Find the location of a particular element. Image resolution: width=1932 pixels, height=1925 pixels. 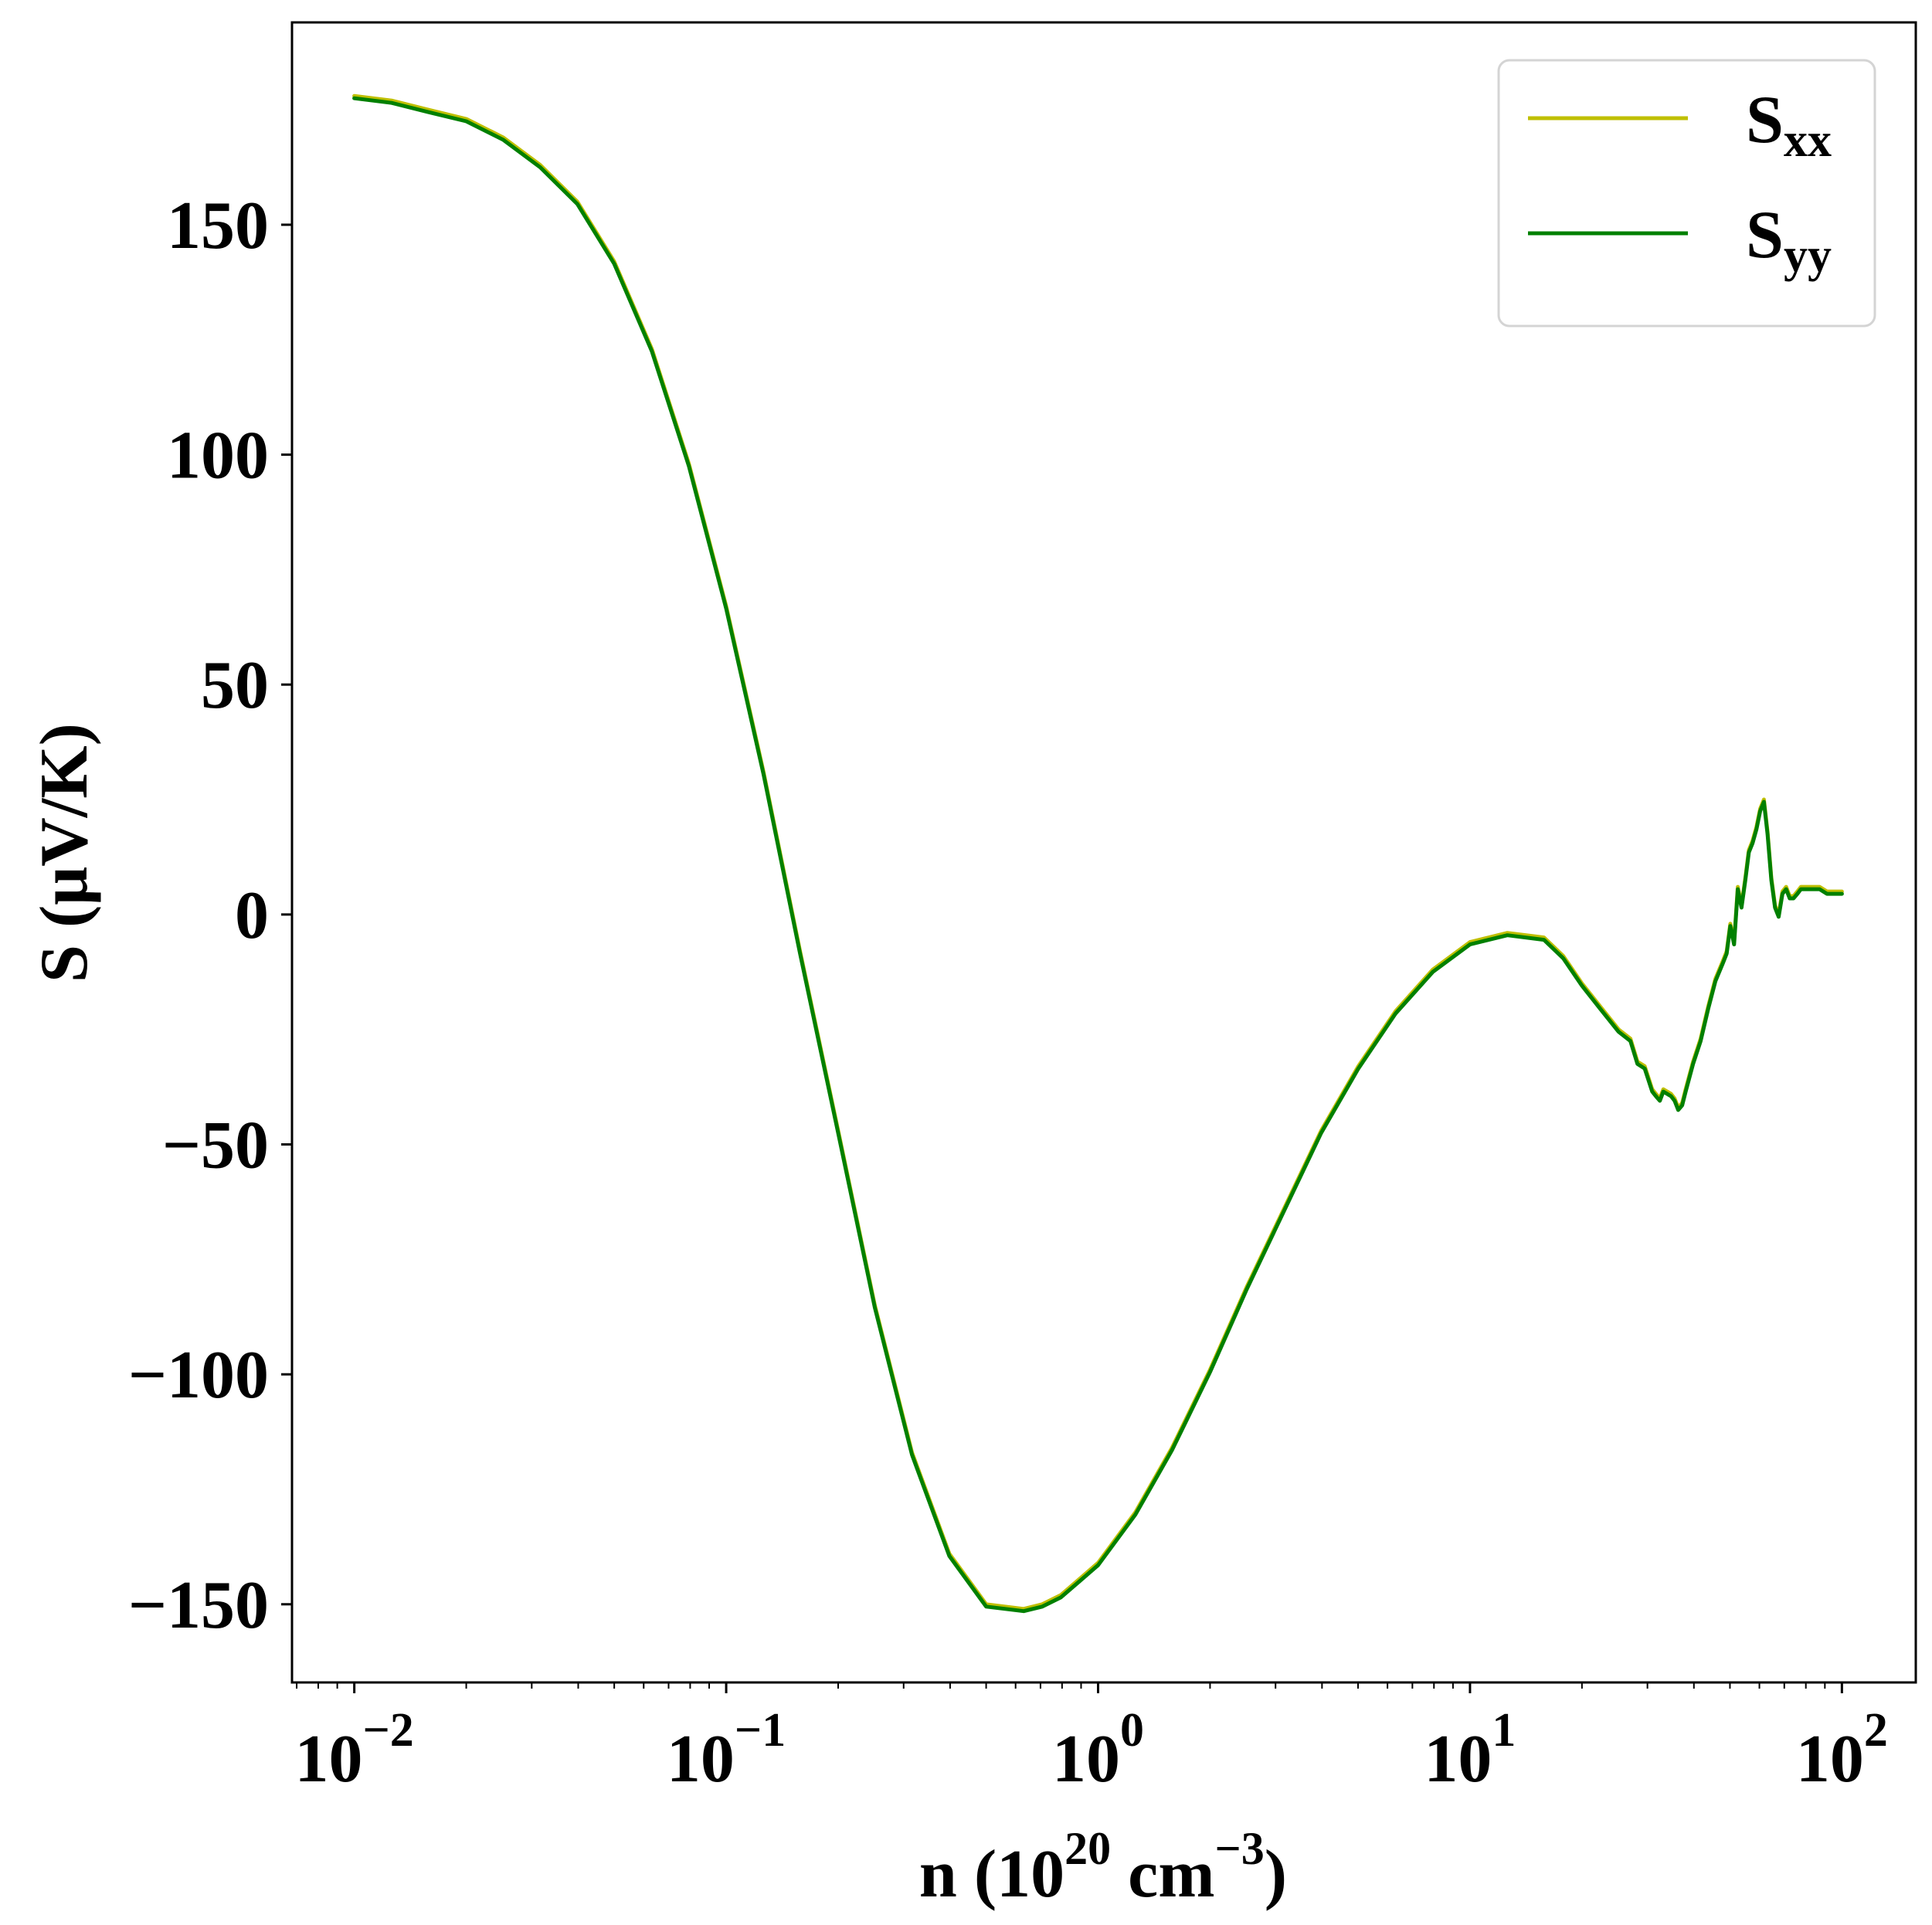

legend-frame is located at coordinates (1686, 193).